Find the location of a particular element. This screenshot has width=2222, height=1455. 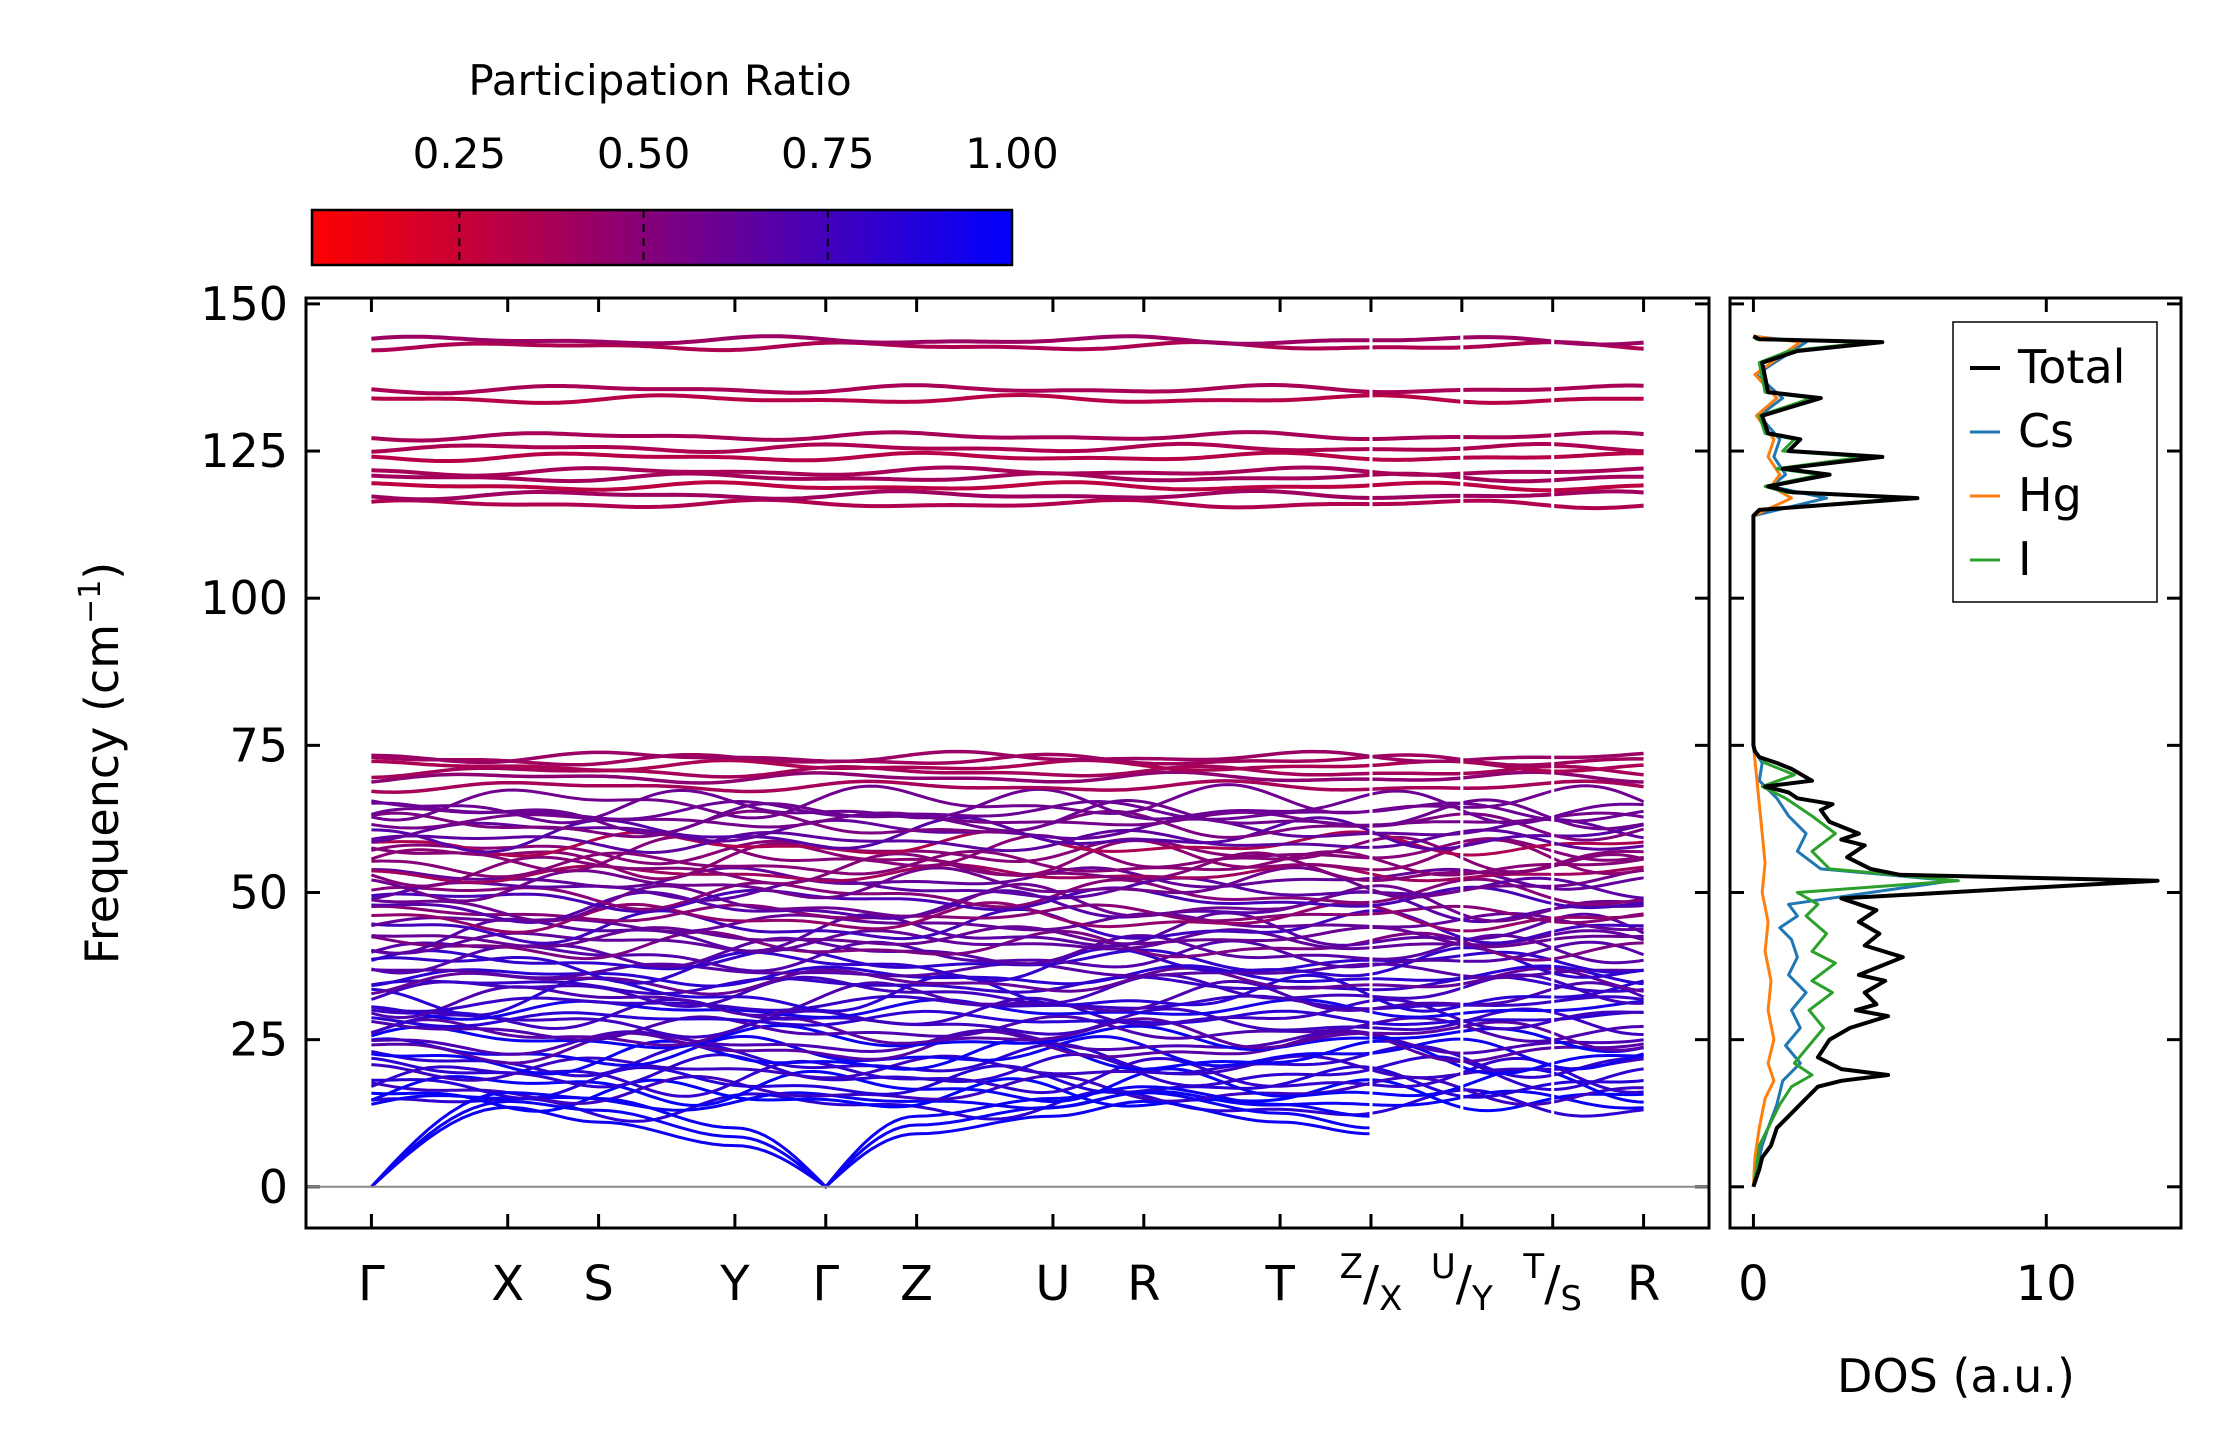

kpoint-label: Y is located at coordinates (734, 1284).